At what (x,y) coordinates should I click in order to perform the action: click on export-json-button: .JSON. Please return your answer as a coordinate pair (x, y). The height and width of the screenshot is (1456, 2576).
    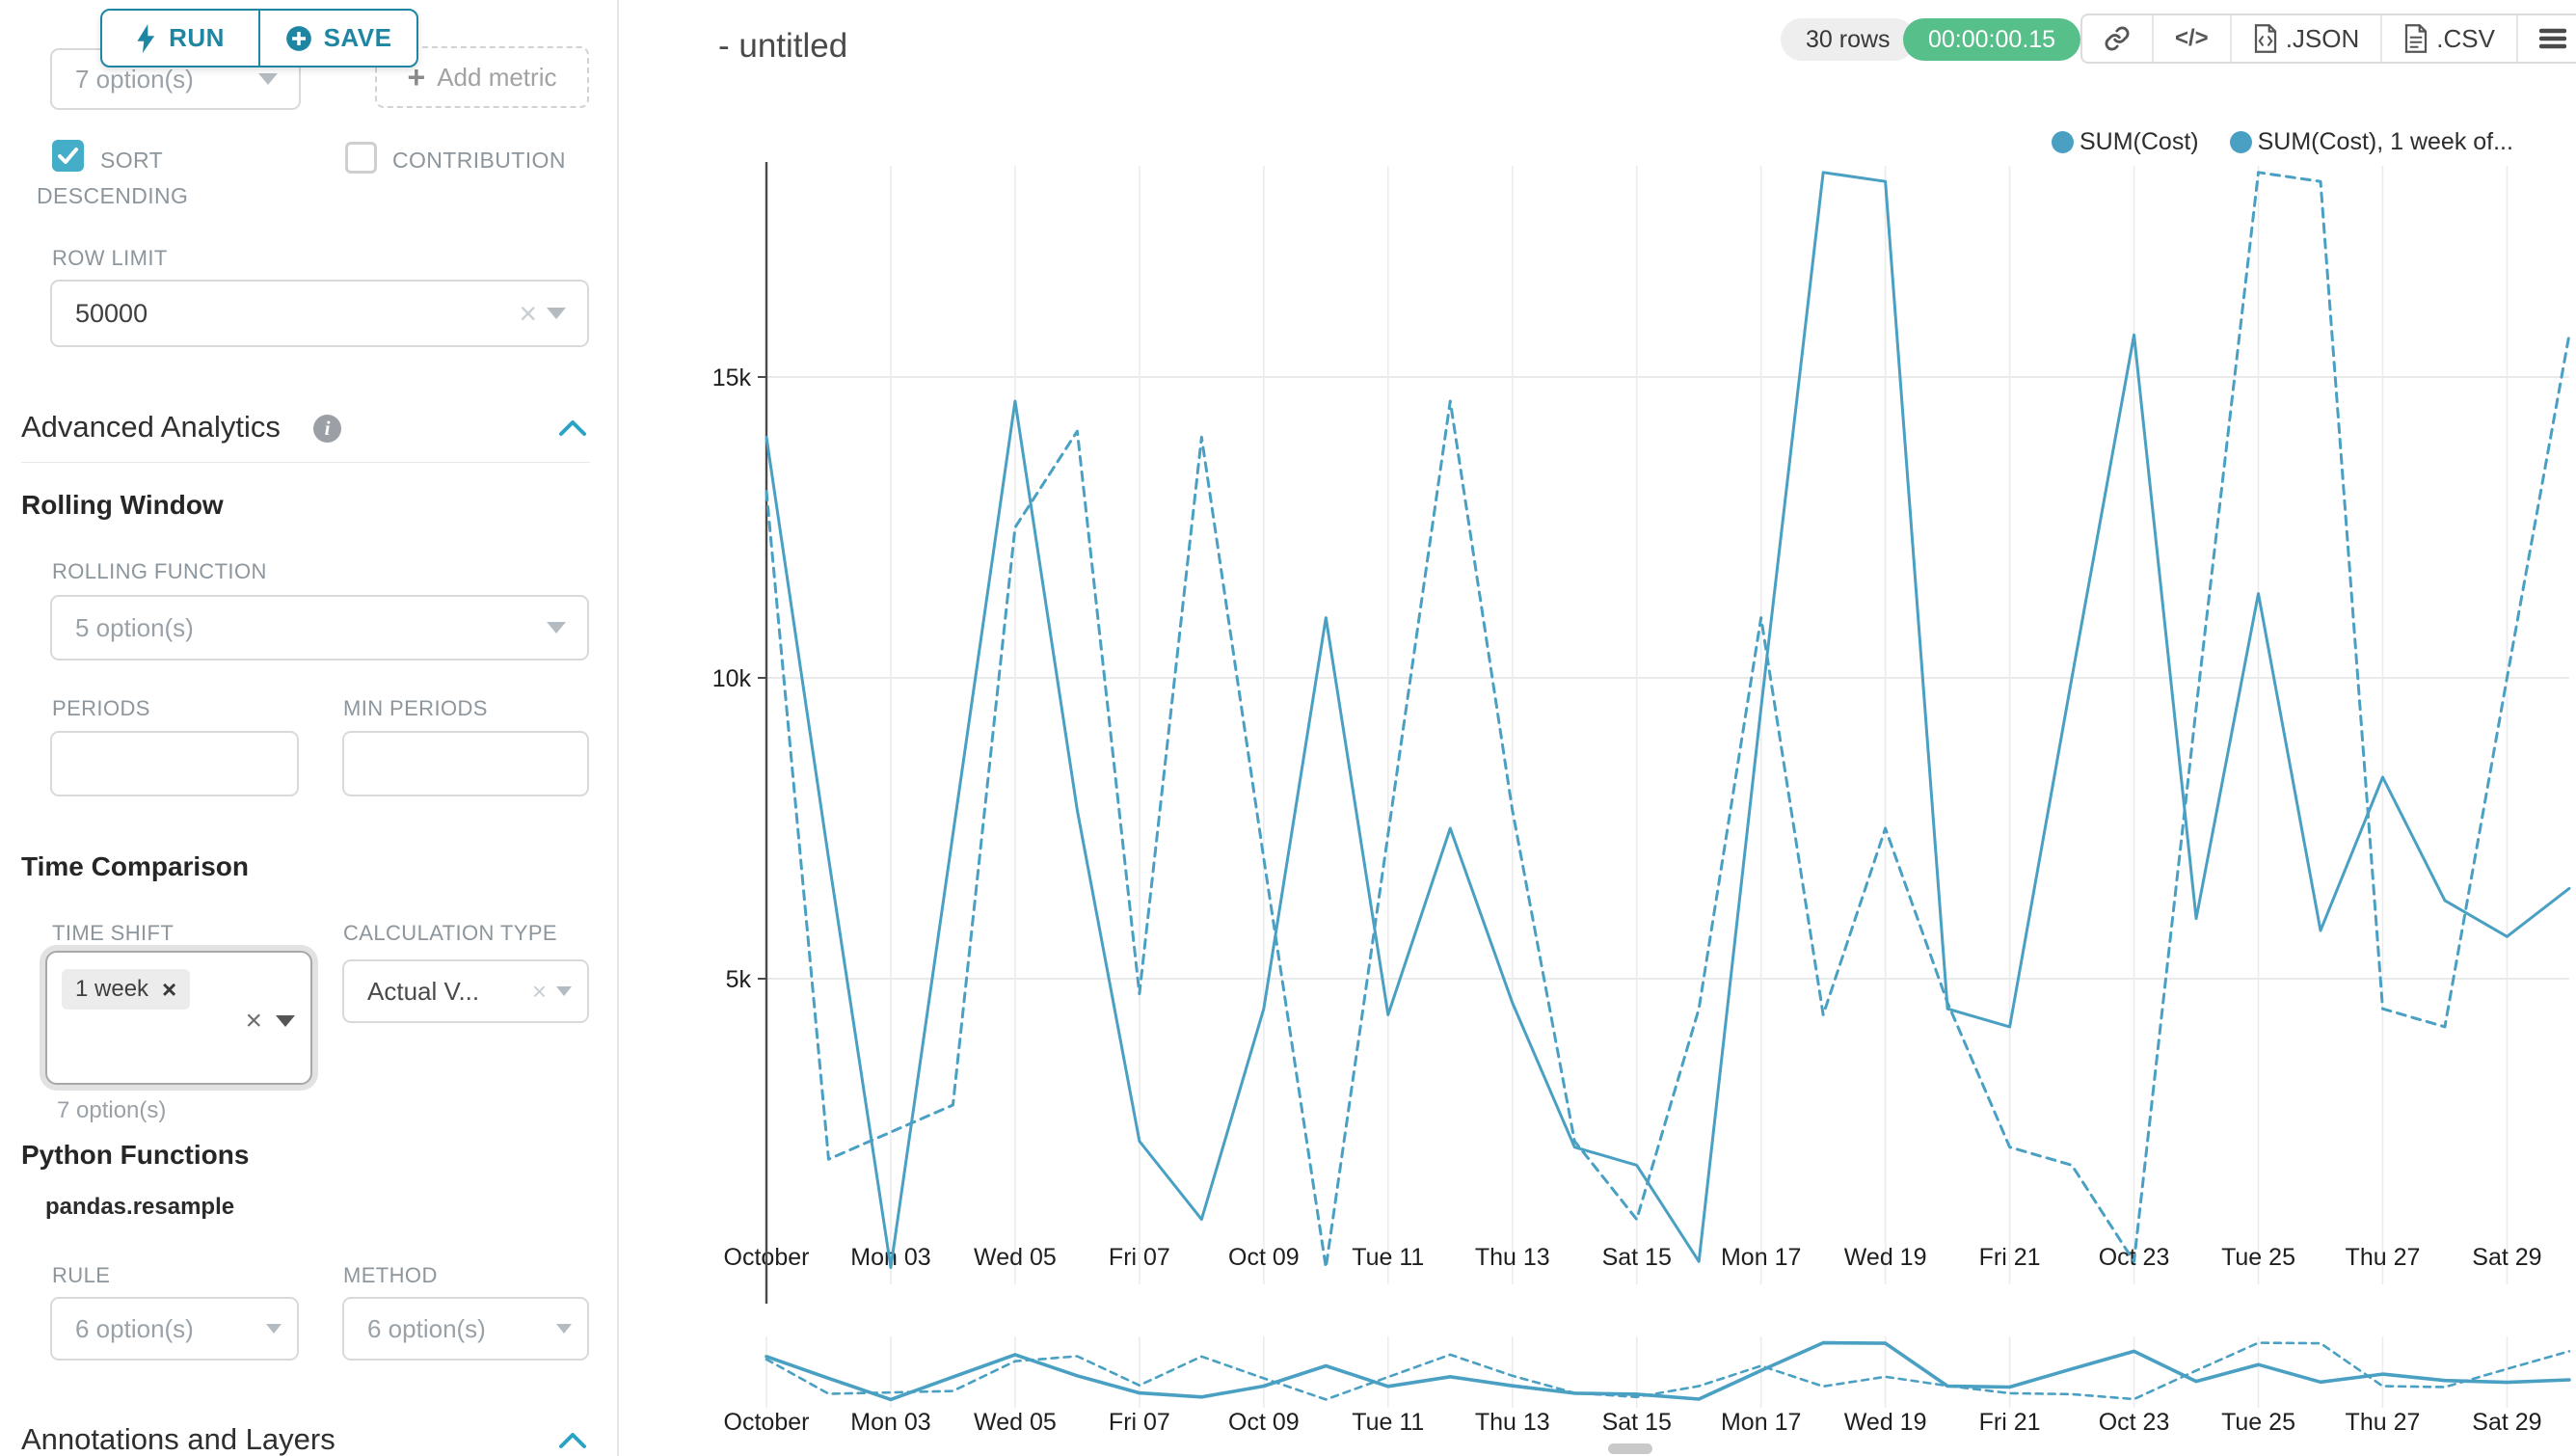
    Looking at the image, I should click on (2305, 38).